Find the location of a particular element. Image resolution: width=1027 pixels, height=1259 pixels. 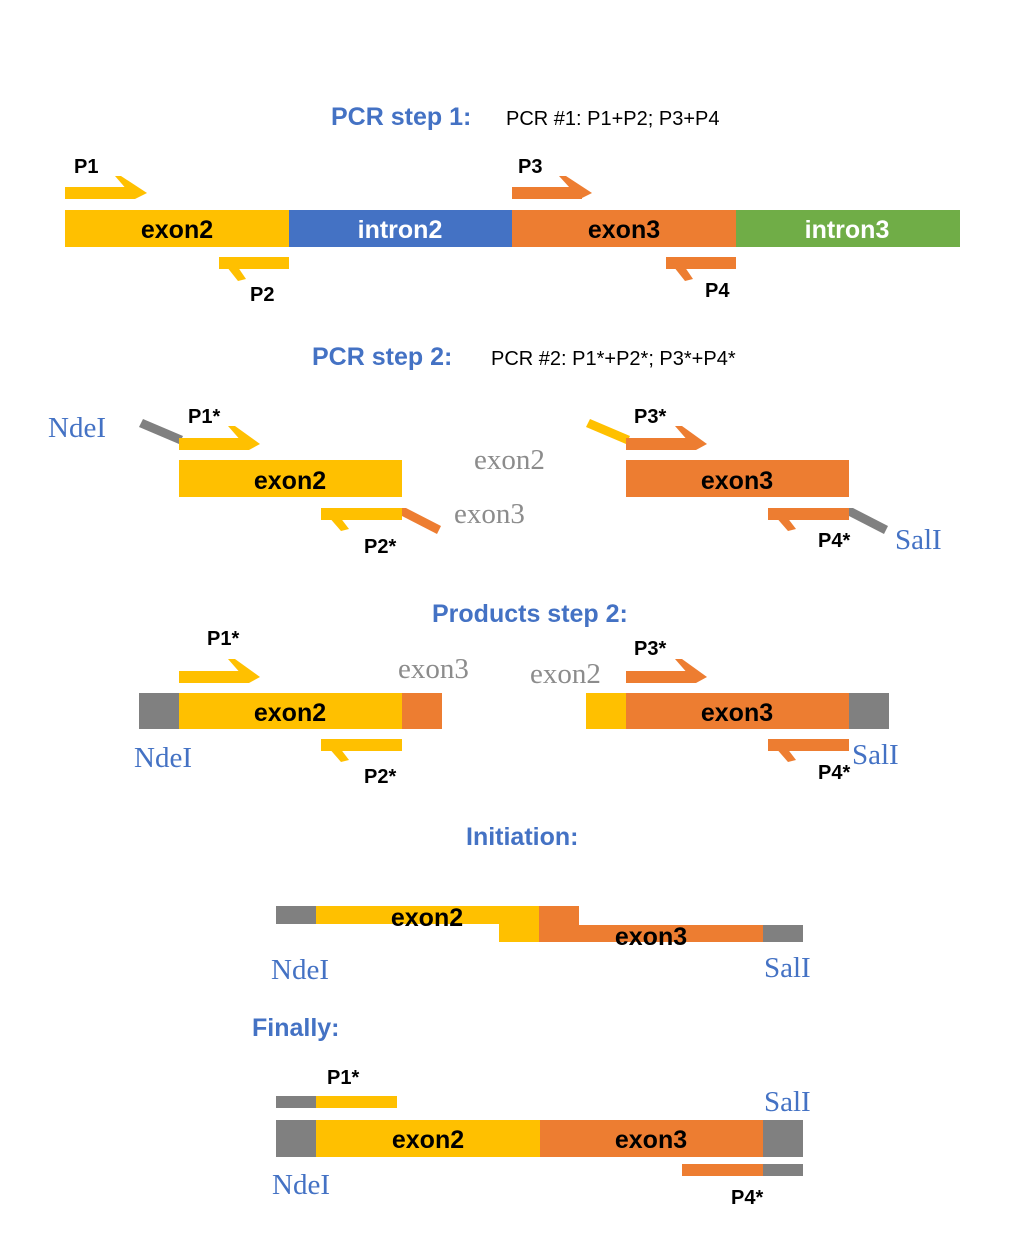

p4-primer-hook is located at coordinates (679, 269).